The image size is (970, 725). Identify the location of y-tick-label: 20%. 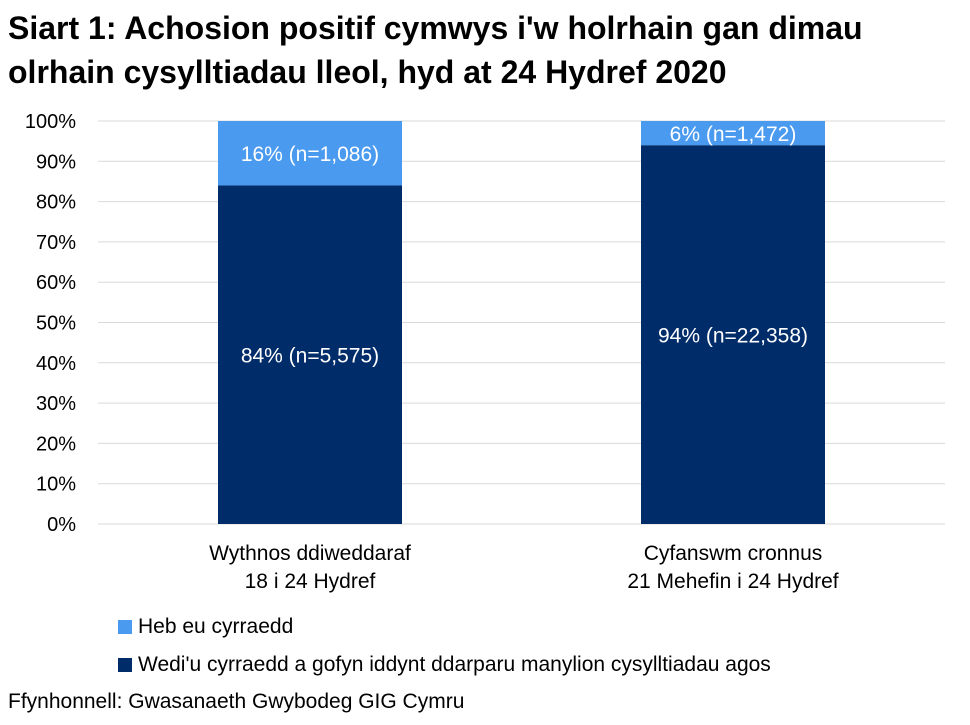
(56, 444).